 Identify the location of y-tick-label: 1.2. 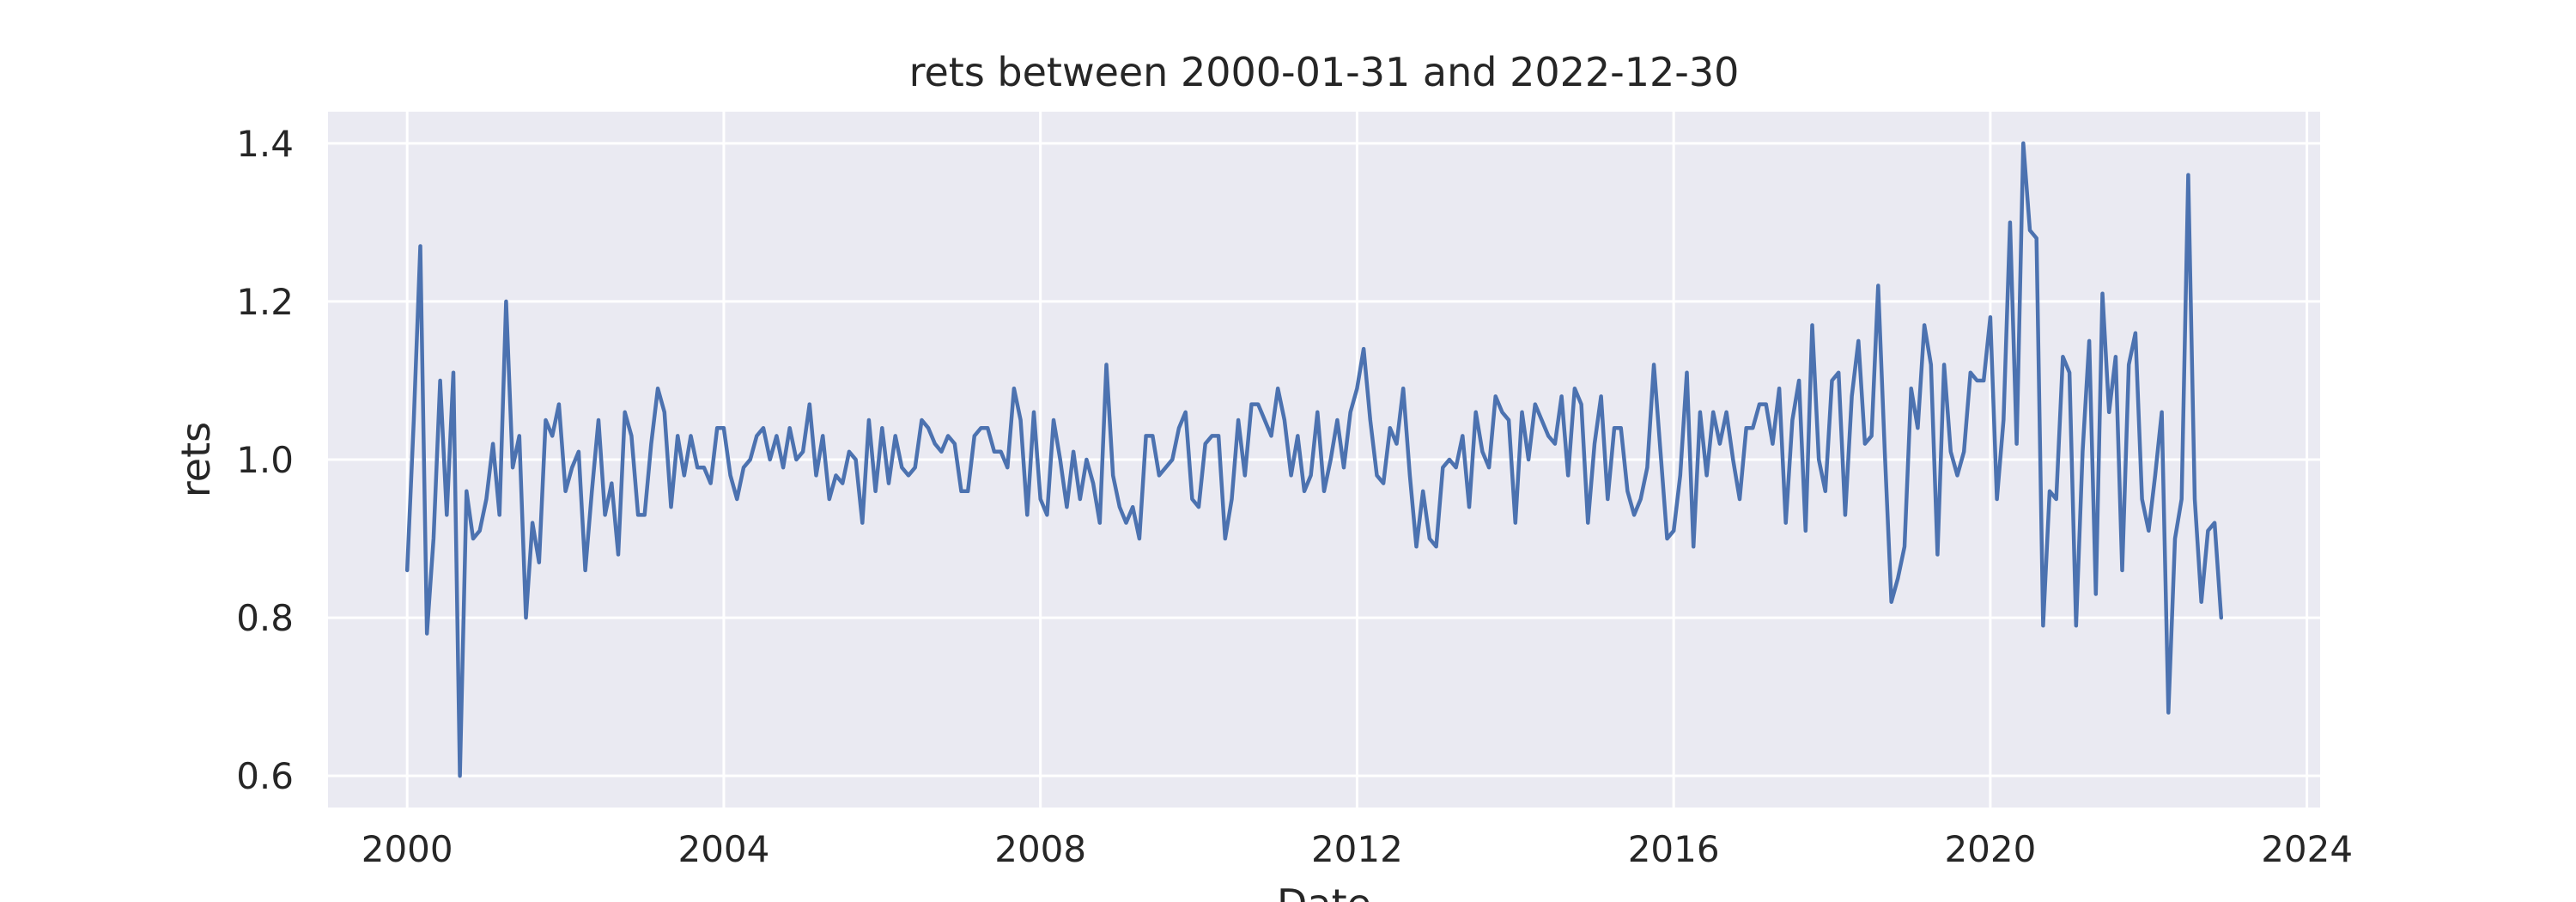
(265, 302).